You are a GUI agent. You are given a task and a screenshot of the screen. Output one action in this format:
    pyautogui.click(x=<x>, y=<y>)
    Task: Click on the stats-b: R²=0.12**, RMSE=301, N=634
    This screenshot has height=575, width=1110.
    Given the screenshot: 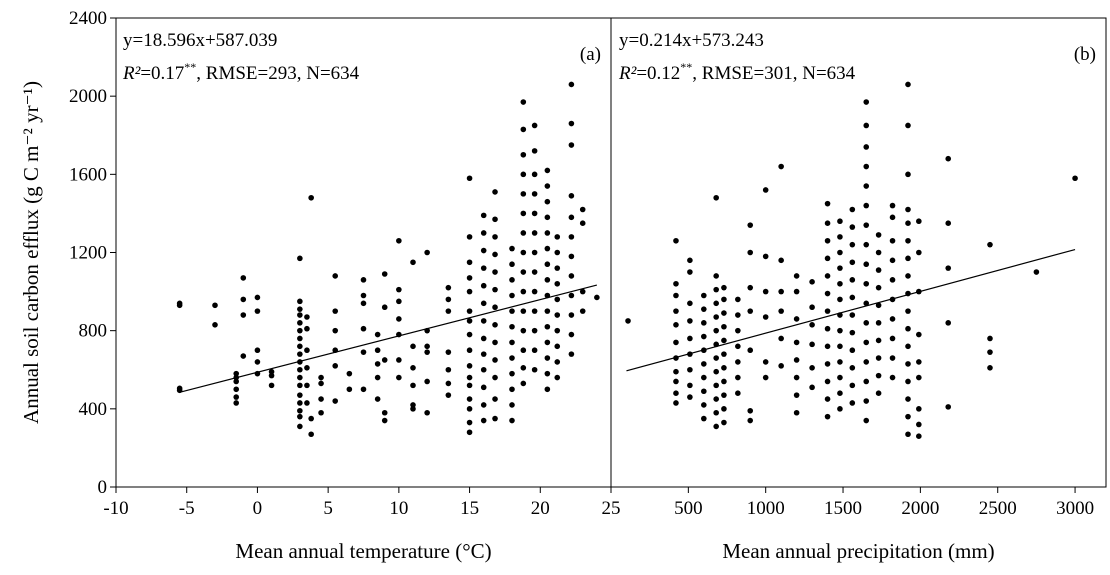 What is the action you would take?
    pyautogui.click(x=737, y=72)
    